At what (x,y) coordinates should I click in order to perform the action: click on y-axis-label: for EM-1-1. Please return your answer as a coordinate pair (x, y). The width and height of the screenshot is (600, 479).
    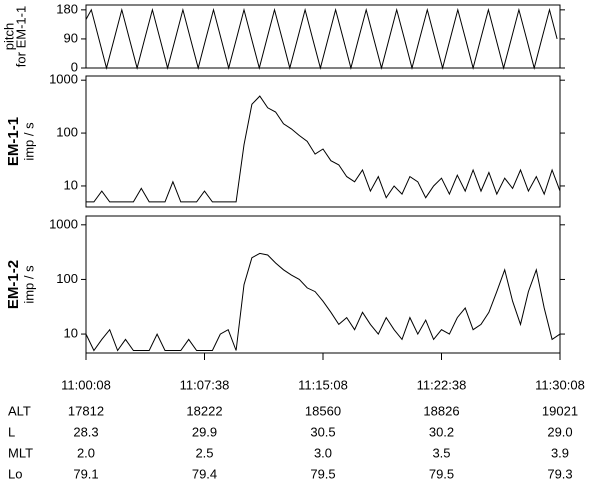
    Looking at the image, I should click on (20, 36).